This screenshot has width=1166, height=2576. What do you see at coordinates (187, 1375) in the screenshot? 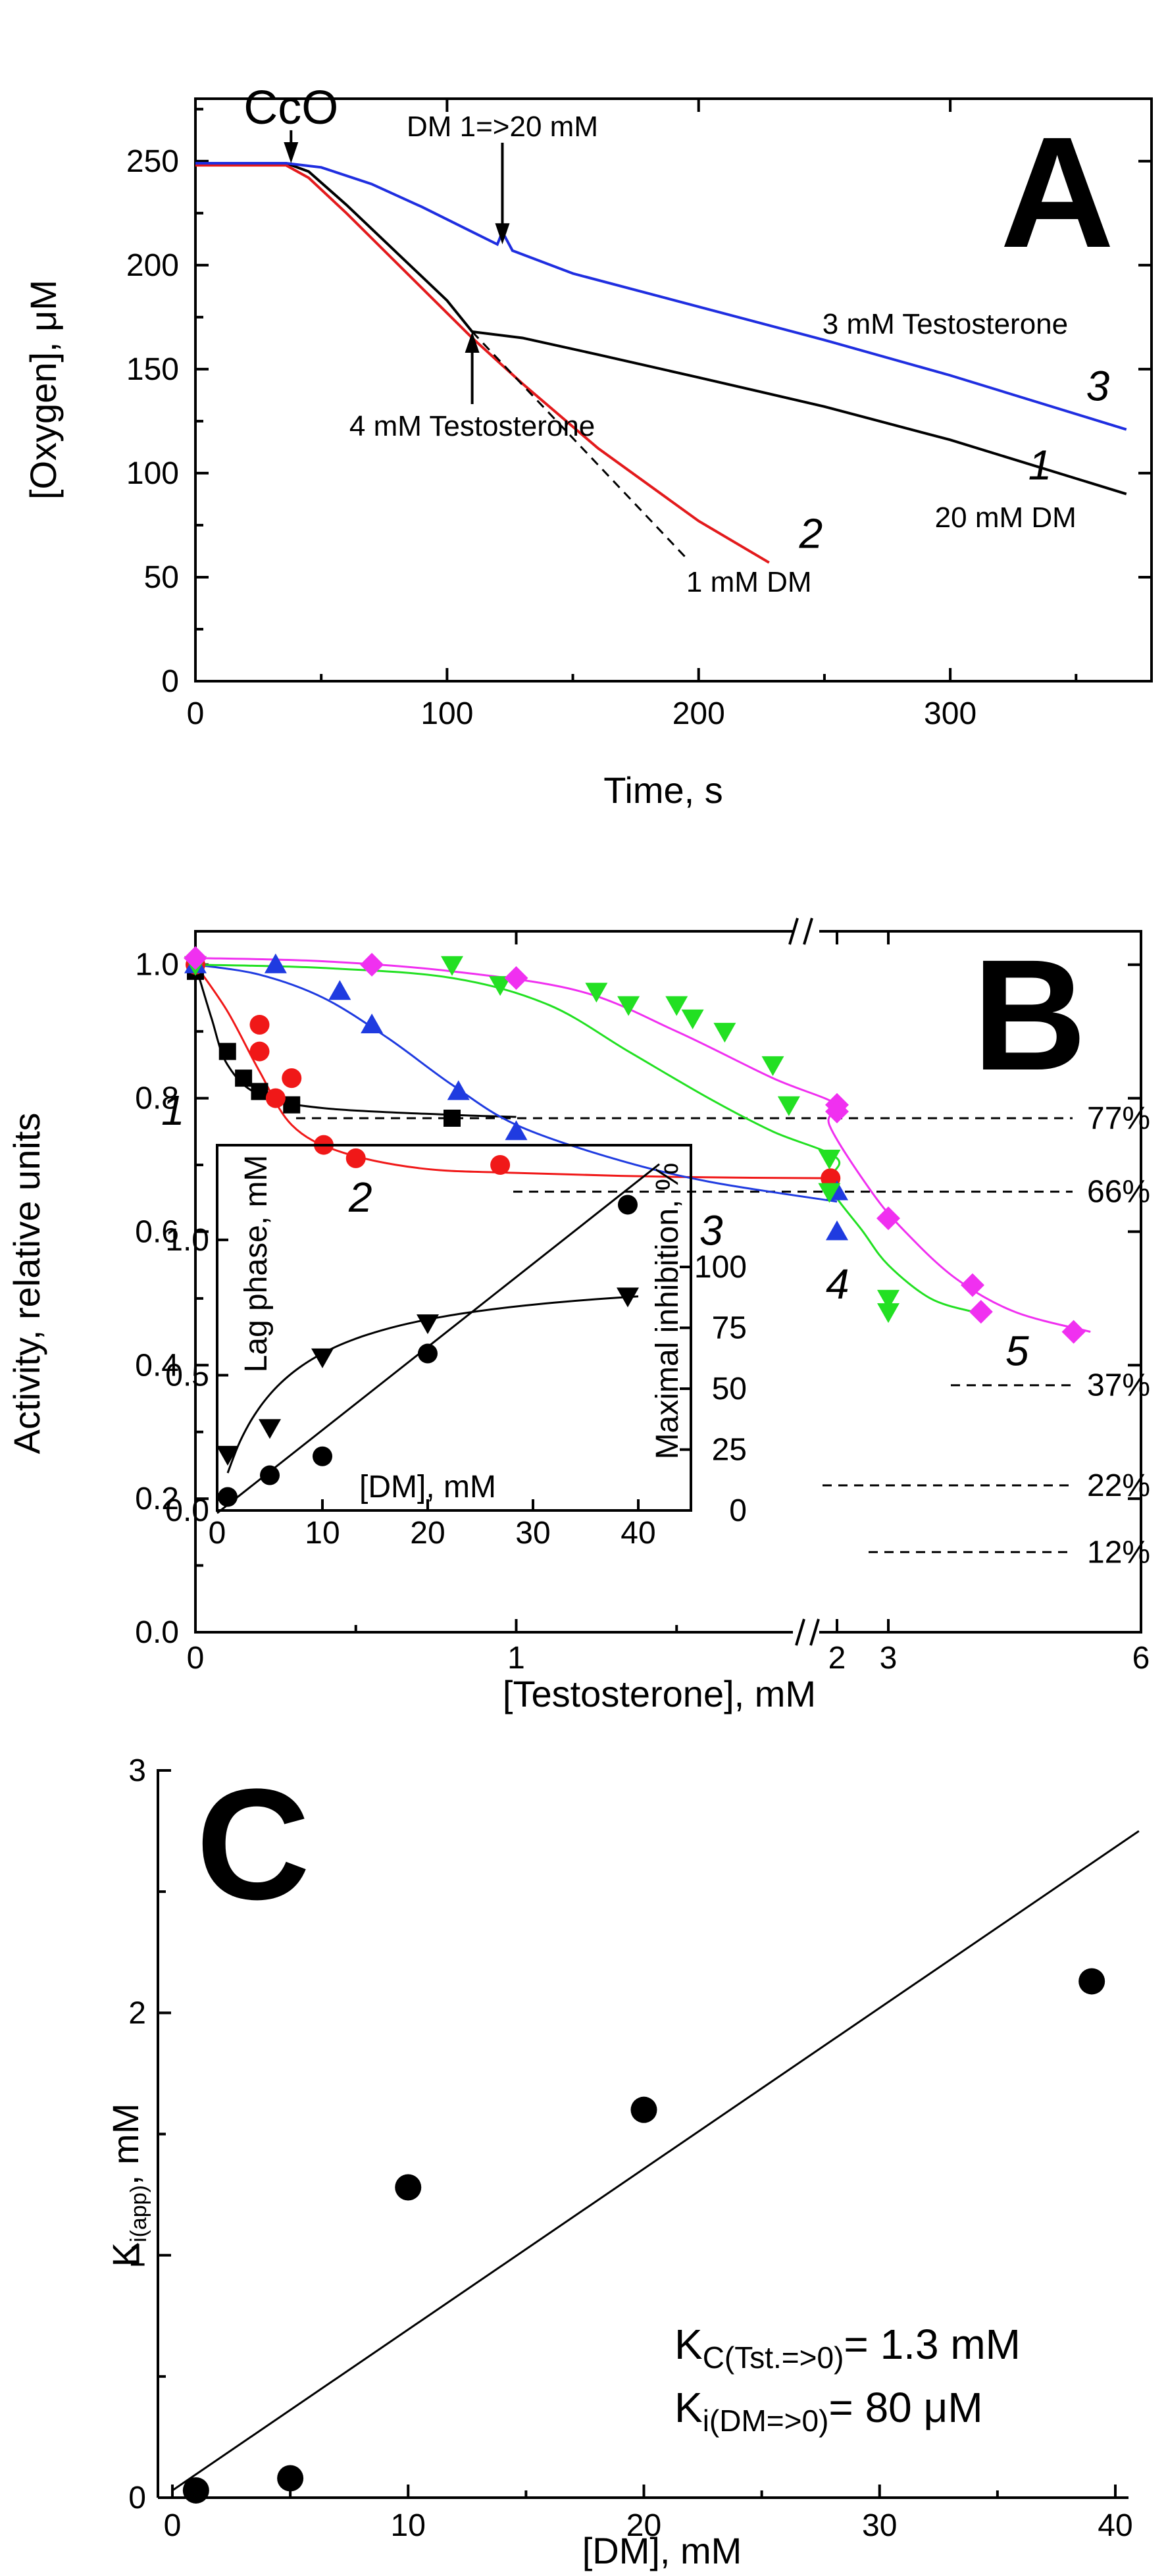
I see `inset-y-tick-label-left: 0.5` at bounding box center [187, 1375].